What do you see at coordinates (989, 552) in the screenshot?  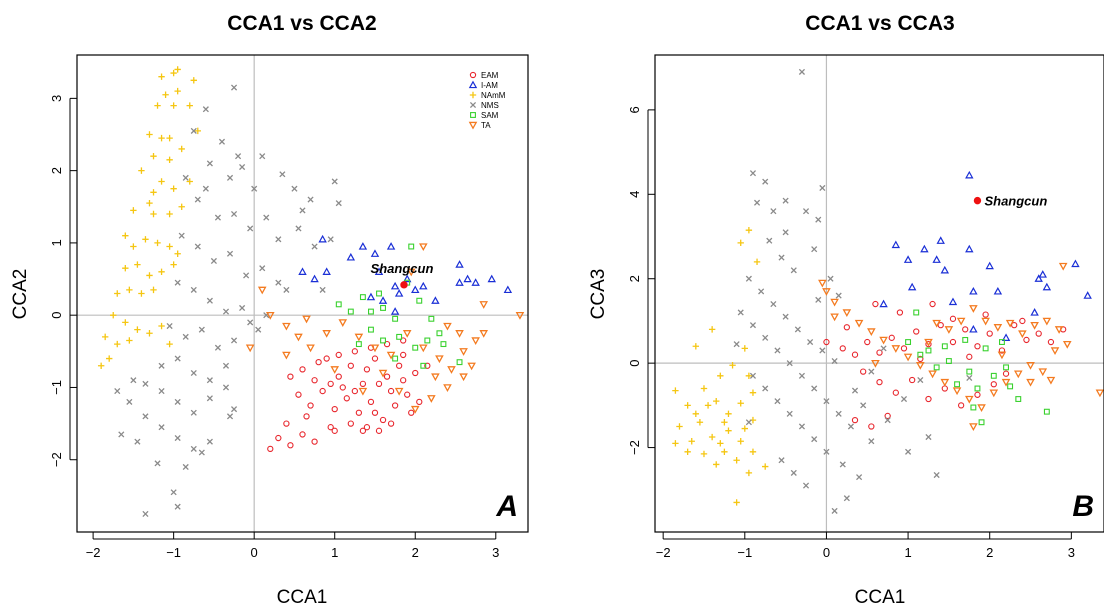 I see `x-tick-label: 2` at bounding box center [989, 552].